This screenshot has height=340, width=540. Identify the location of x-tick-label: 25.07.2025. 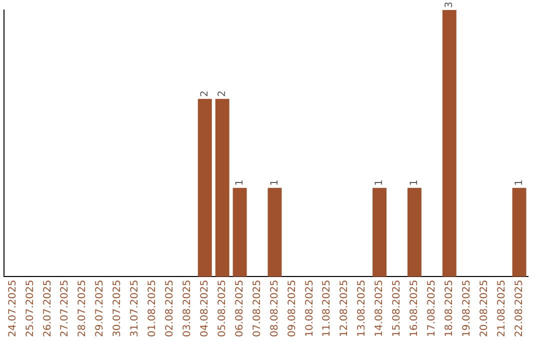
(30, 309).